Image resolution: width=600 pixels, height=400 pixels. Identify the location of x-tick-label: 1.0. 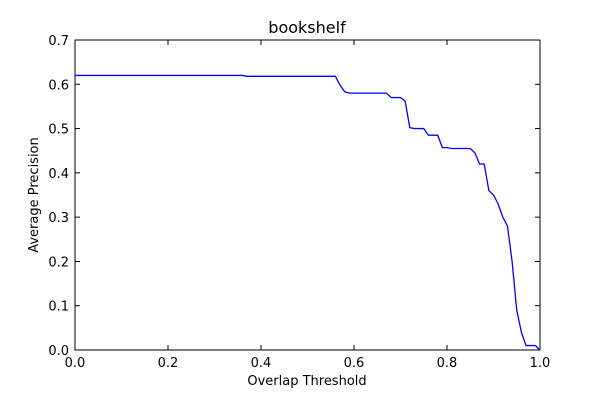
(540, 363).